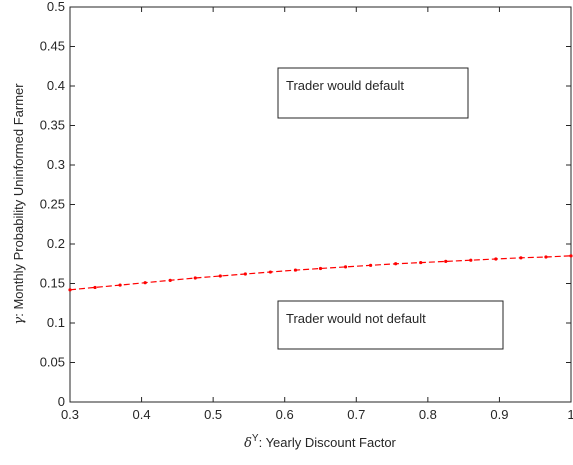  I want to click on annotation-default-box, so click(373, 93).